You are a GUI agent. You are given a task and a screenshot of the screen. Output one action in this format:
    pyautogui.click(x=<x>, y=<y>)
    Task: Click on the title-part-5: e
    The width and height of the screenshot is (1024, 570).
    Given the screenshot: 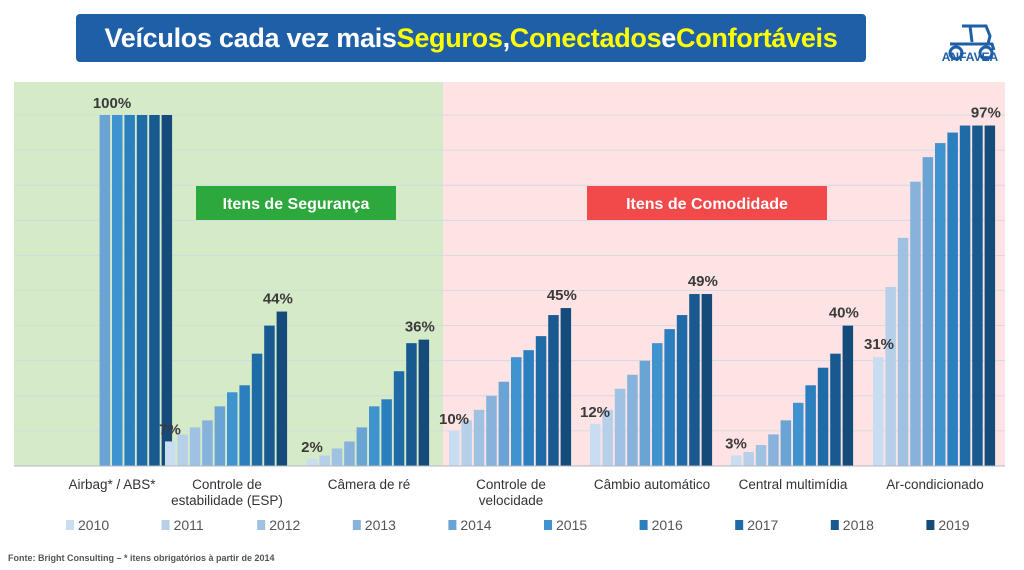 What is the action you would take?
    pyautogui.click(x=669, y=37)
    